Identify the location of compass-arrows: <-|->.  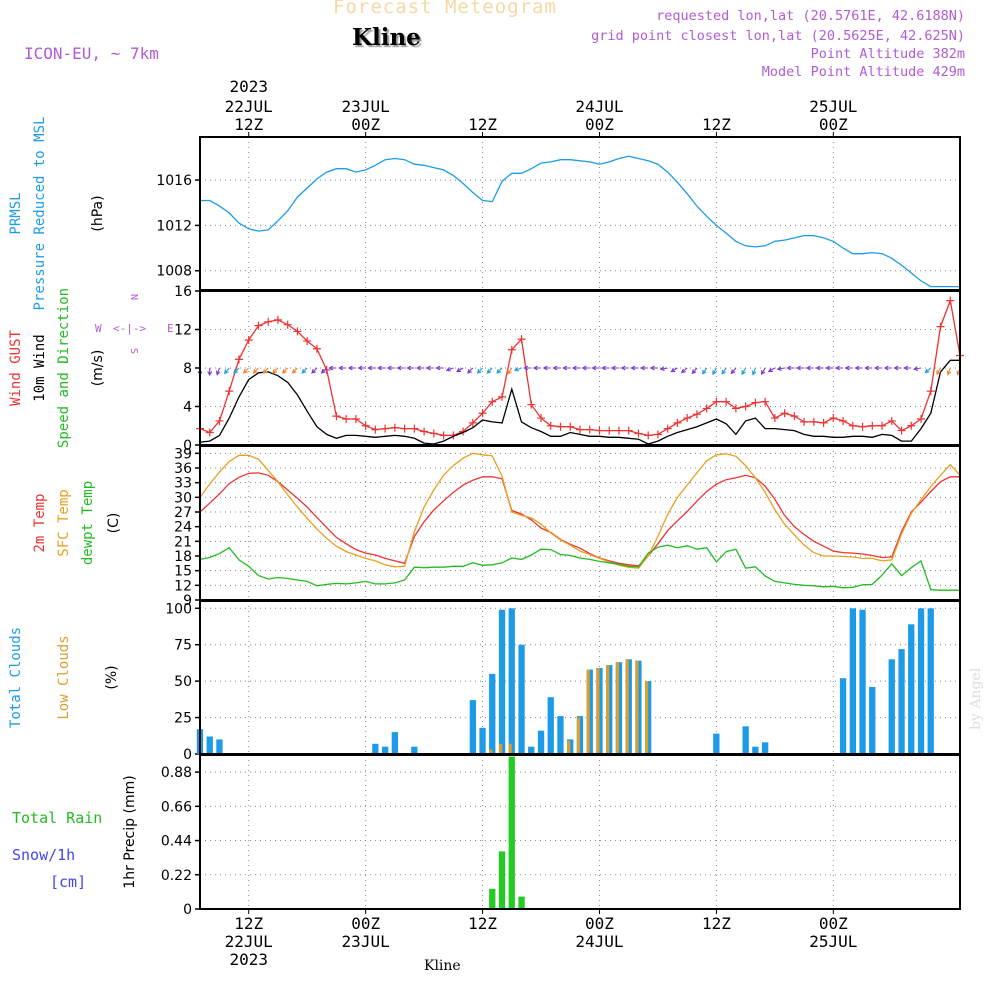
(129, 328).